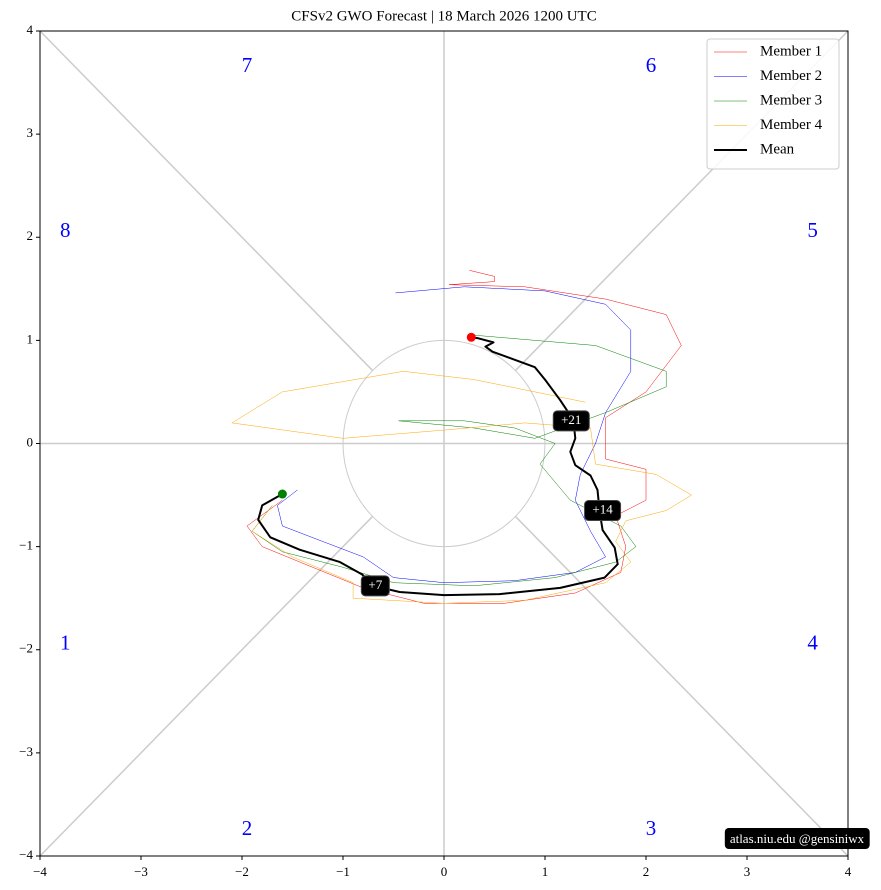 The width and height of the screenshot is (881, 890). Describe the element at coordinates (26, 854) in the screenshot. I see `y-tick-label: −4` at that location.